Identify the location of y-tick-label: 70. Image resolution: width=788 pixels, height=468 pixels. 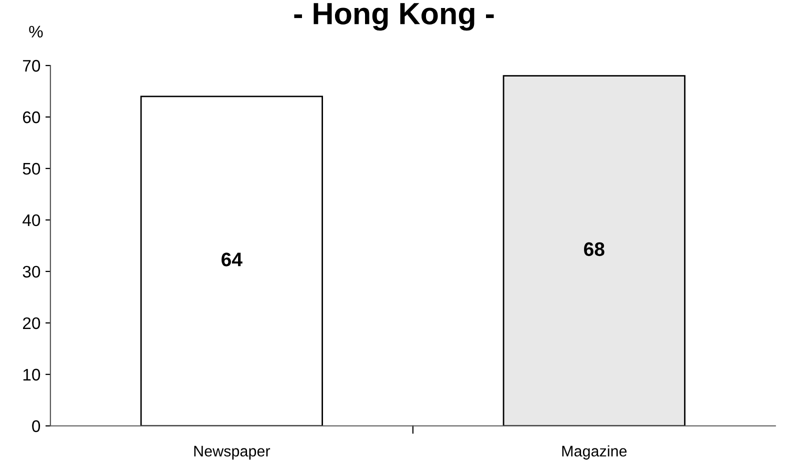
(31, 66).